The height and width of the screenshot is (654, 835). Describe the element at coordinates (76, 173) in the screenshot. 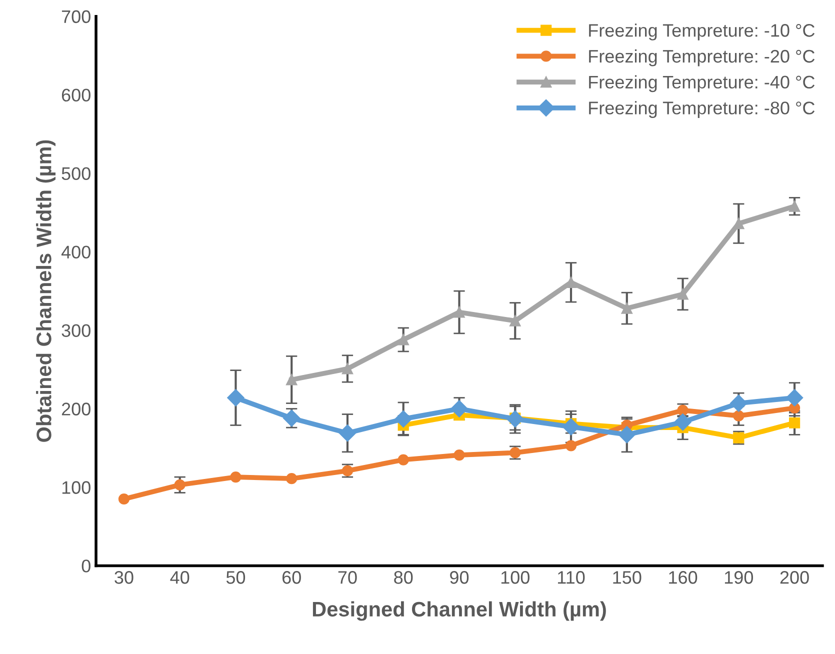

I see `y-tick-label: 500` at that location.